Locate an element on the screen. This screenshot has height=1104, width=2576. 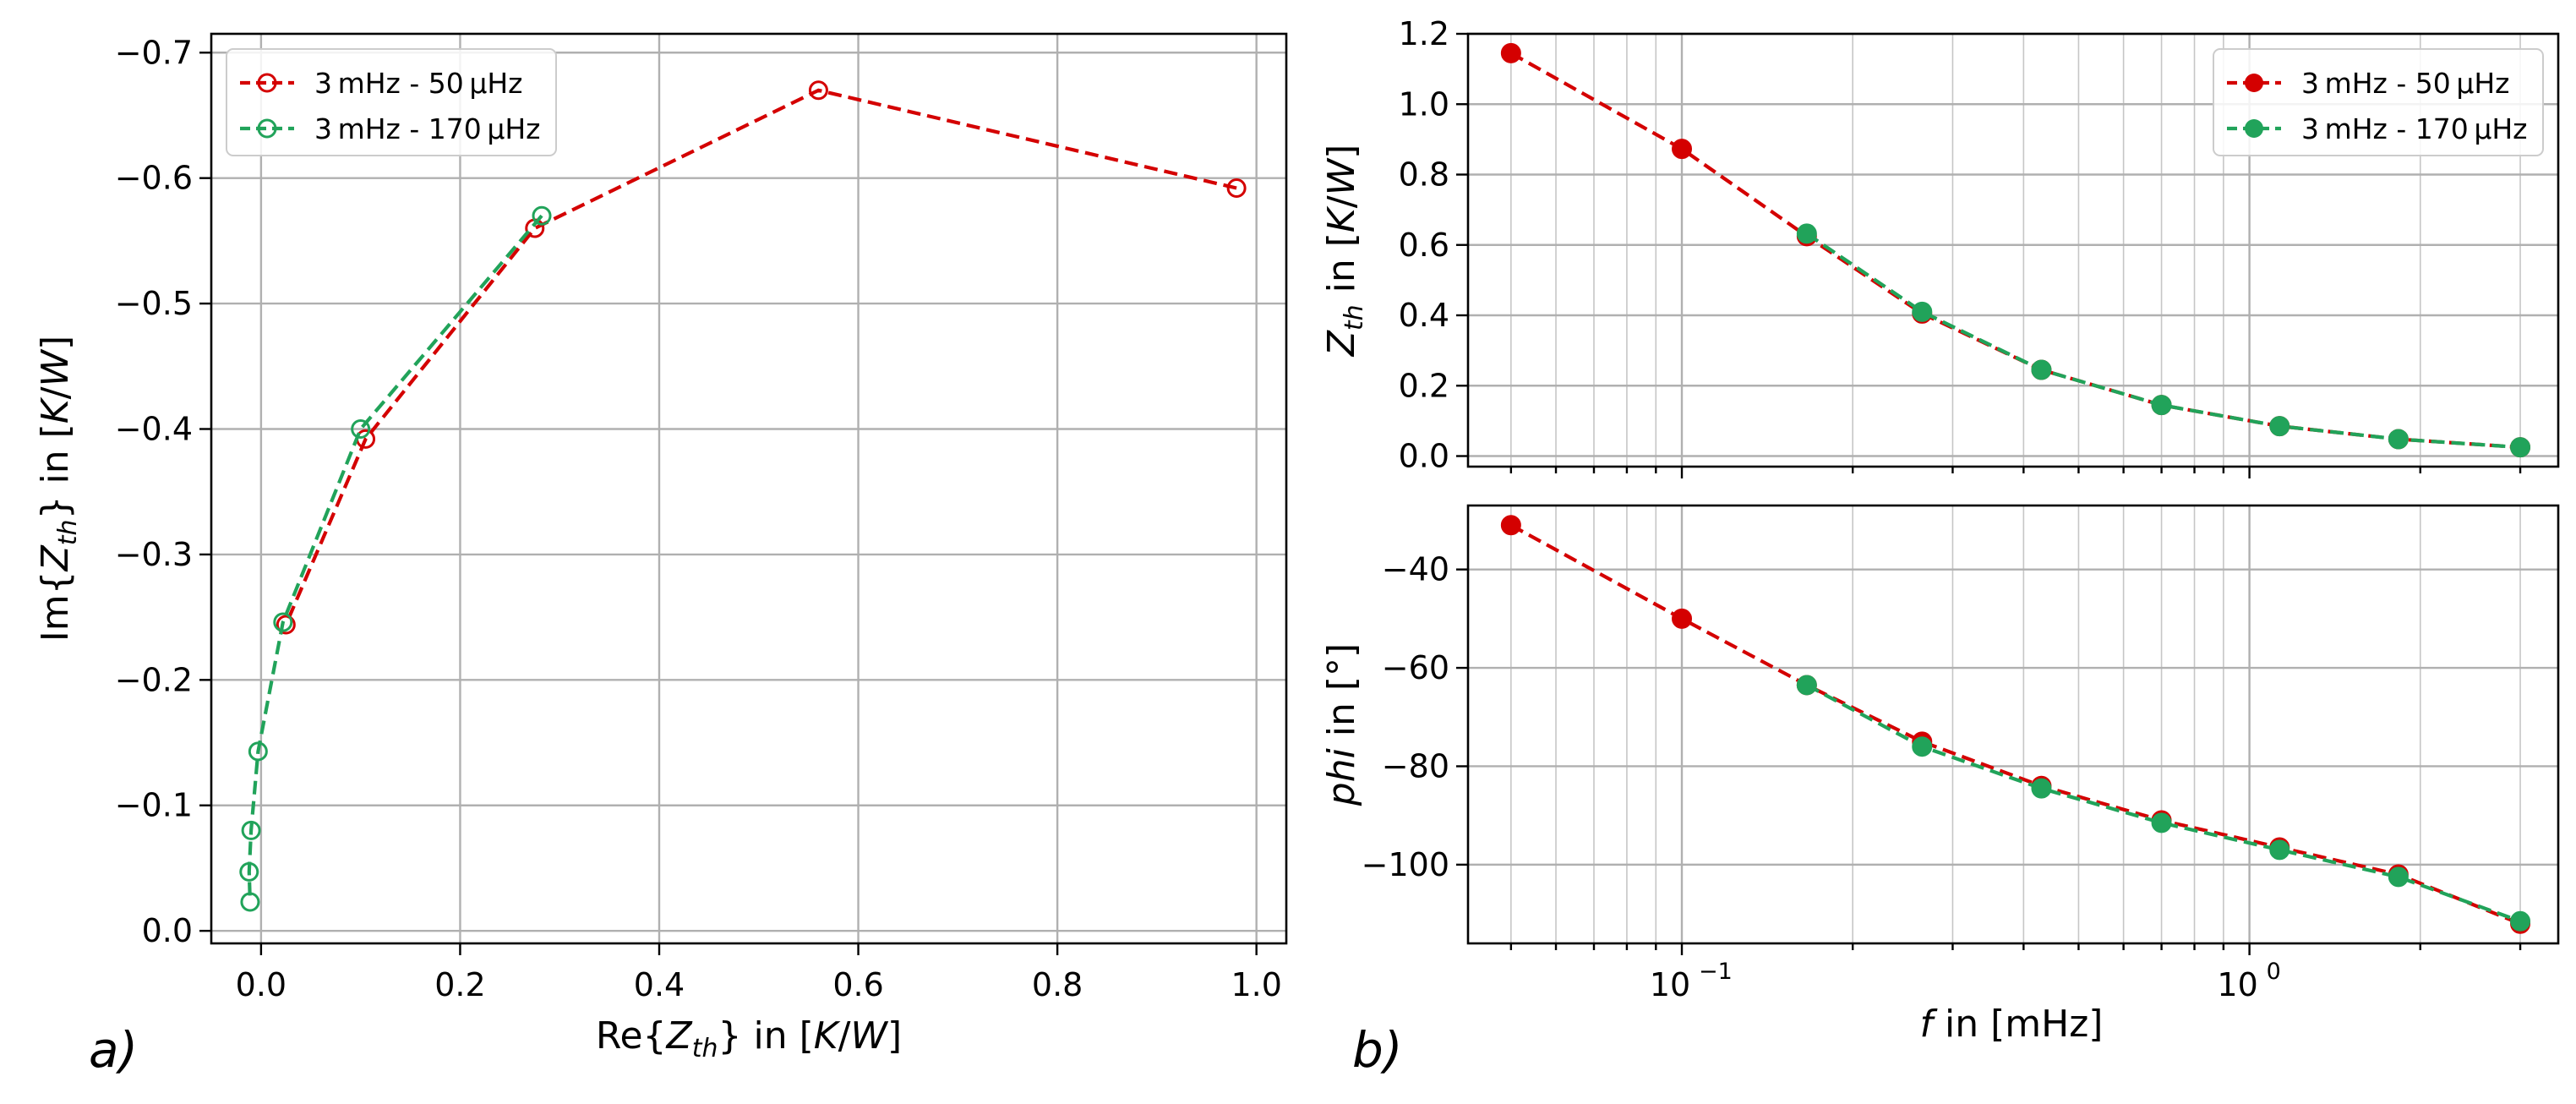
y-tick-label: −60 is located at coordinates (1415, 668).